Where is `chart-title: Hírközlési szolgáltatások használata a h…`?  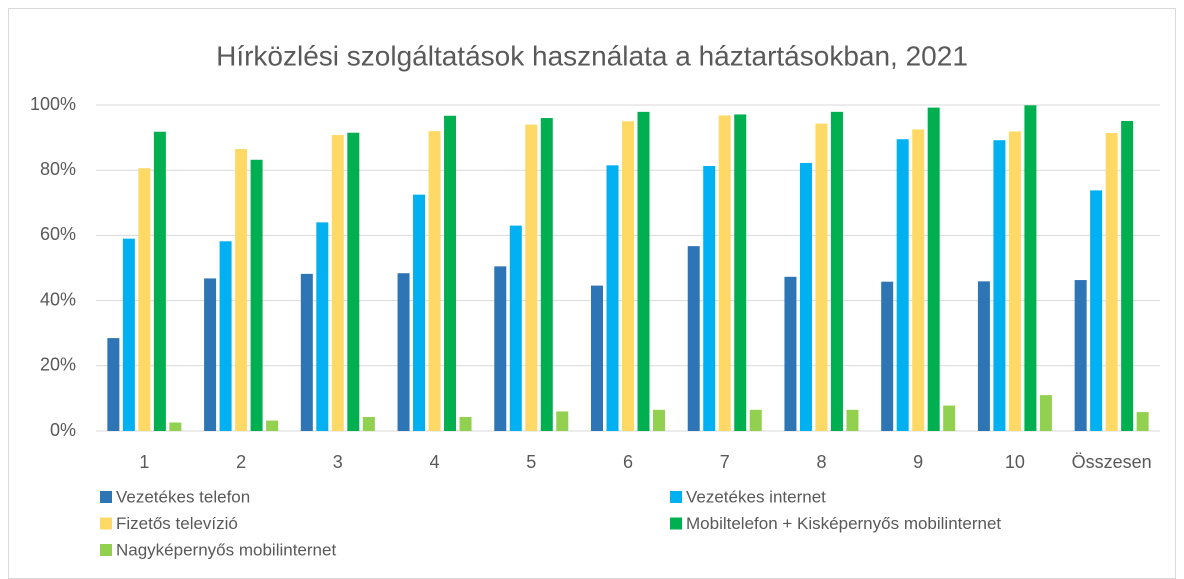
chart-title: Hírközlési szolgáltatások használata a h… is located at coordinates (592, 55).